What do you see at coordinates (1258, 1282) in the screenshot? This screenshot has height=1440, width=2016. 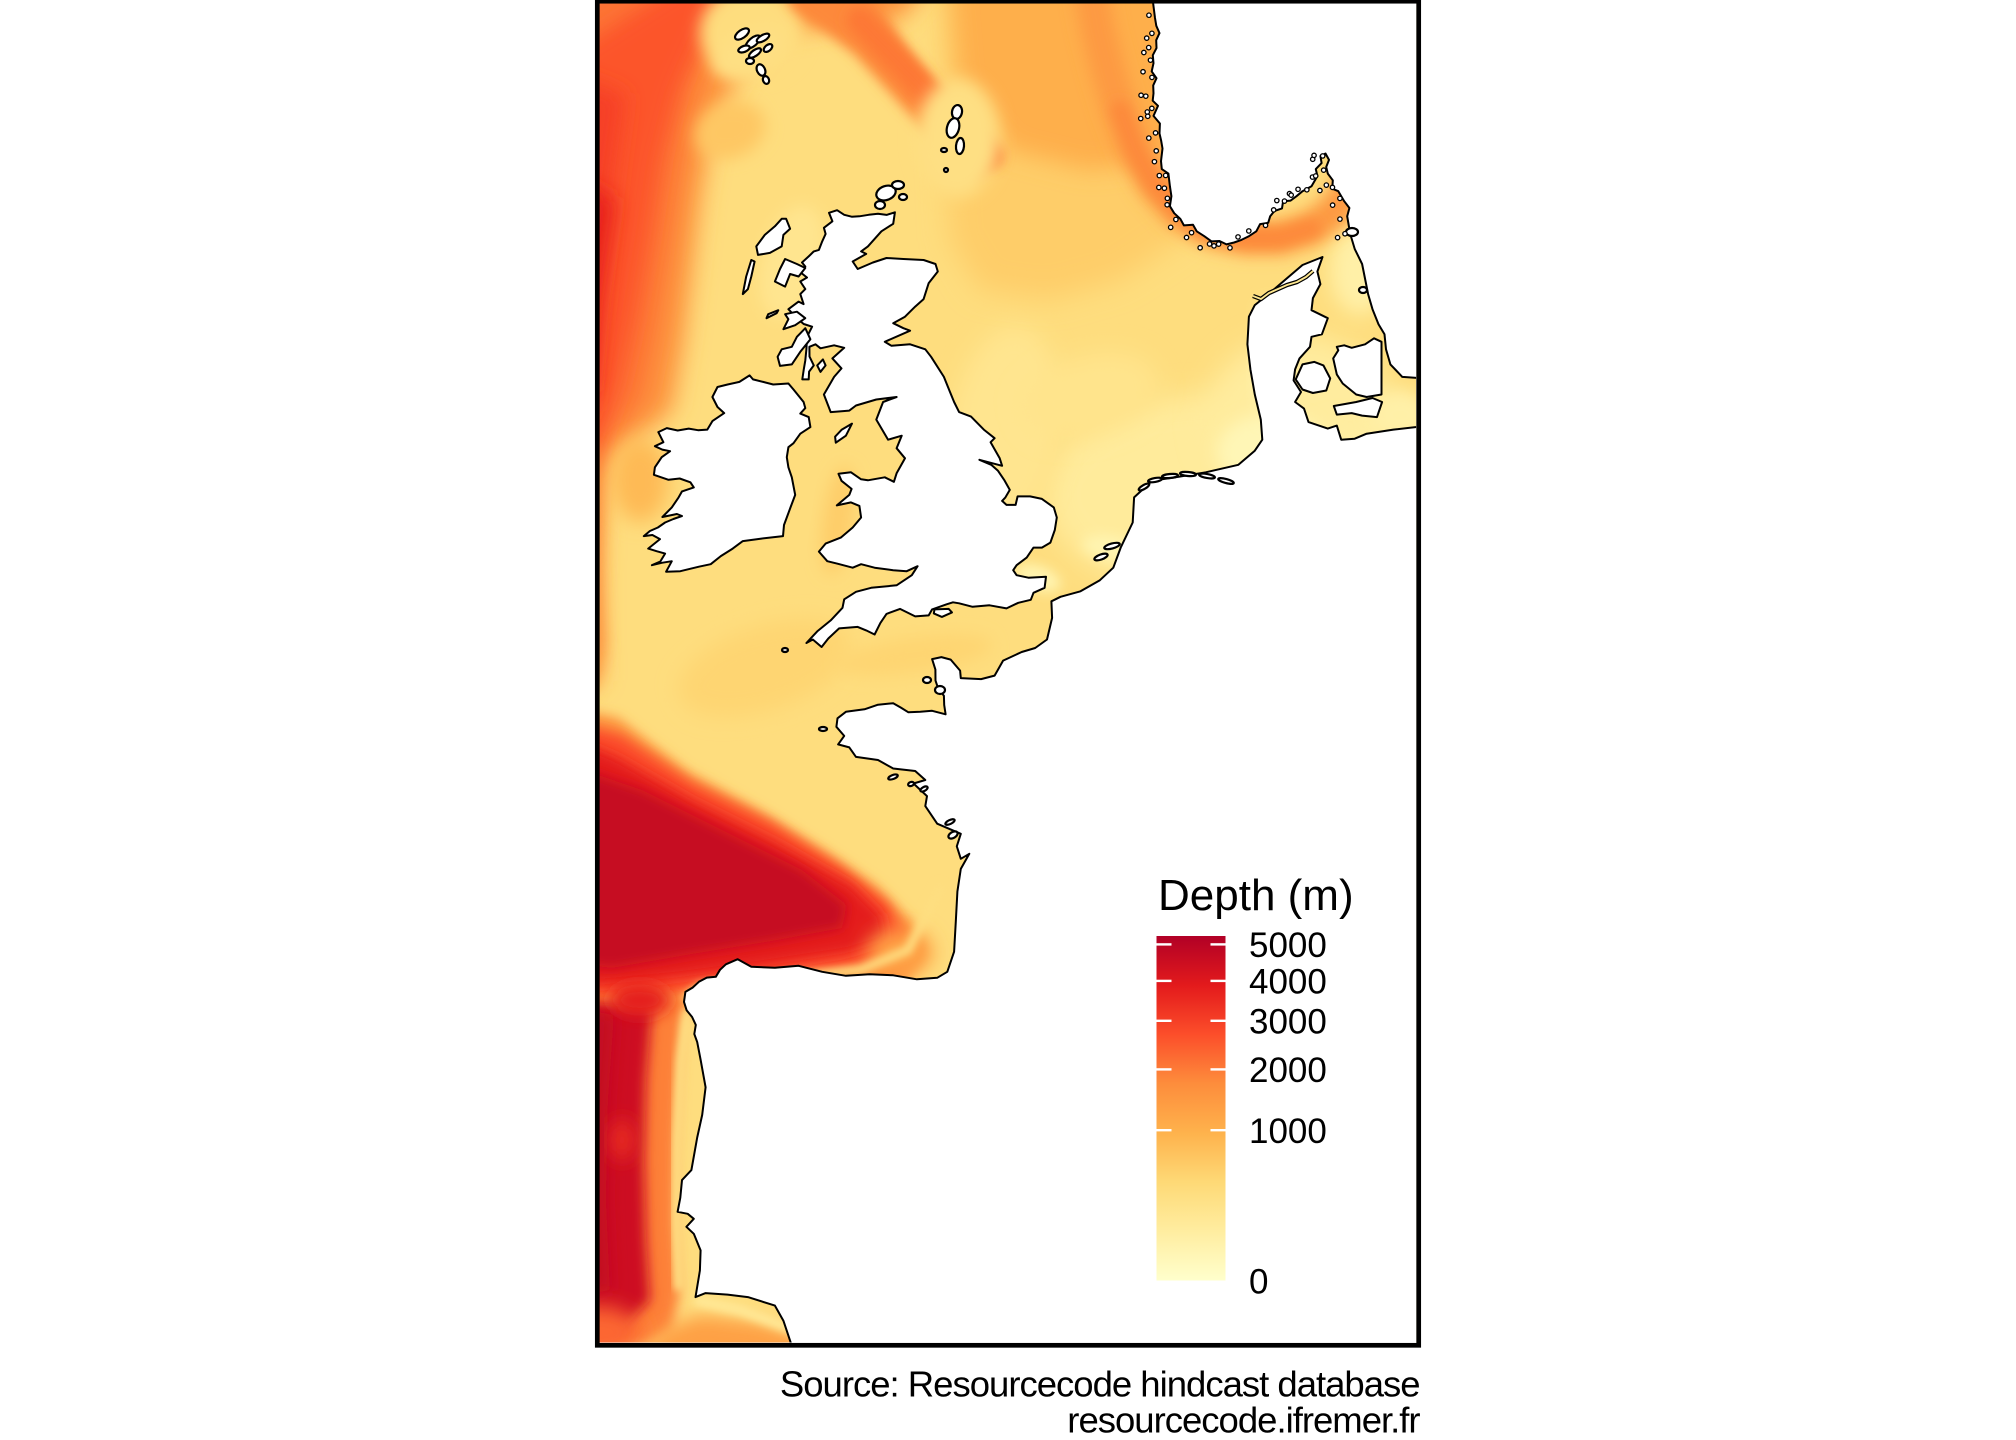 I see `svg-text: 0` at bounding box center [1258, 1282].